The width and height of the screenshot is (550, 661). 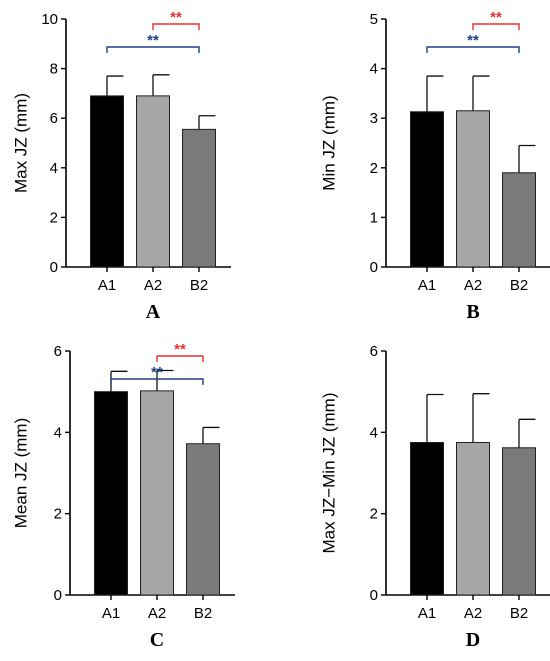 I want to click on y-tick-label: 1, so click(x=374, y=217).